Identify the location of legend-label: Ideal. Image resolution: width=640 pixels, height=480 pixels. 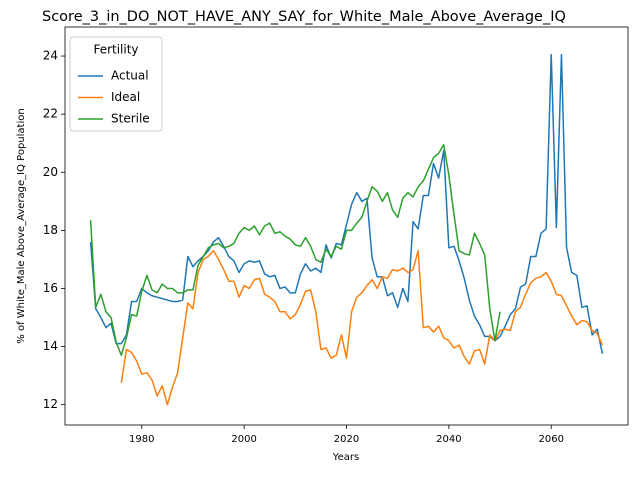
(125, 97).